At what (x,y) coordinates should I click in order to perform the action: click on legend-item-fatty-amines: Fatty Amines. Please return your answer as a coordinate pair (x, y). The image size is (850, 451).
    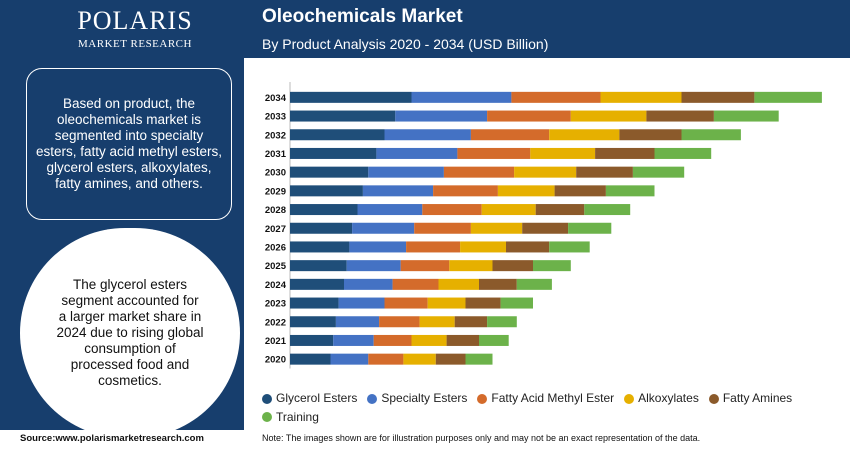
    Looking at the image, I should click on (750, 398).